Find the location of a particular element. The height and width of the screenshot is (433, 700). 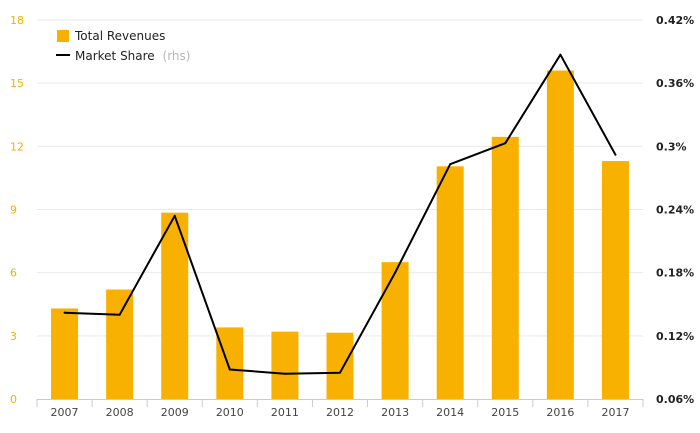

y-right-tick-label: 0.12% is located at coordinates (675, 336).